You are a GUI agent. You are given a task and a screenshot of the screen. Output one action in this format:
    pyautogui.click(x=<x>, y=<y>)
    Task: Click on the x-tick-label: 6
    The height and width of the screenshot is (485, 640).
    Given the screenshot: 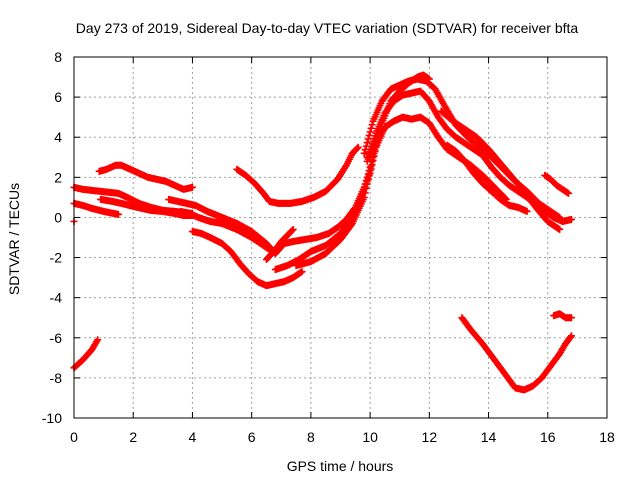 What is the action you would take?
    pyautogui.click(x=252, y=437)
    